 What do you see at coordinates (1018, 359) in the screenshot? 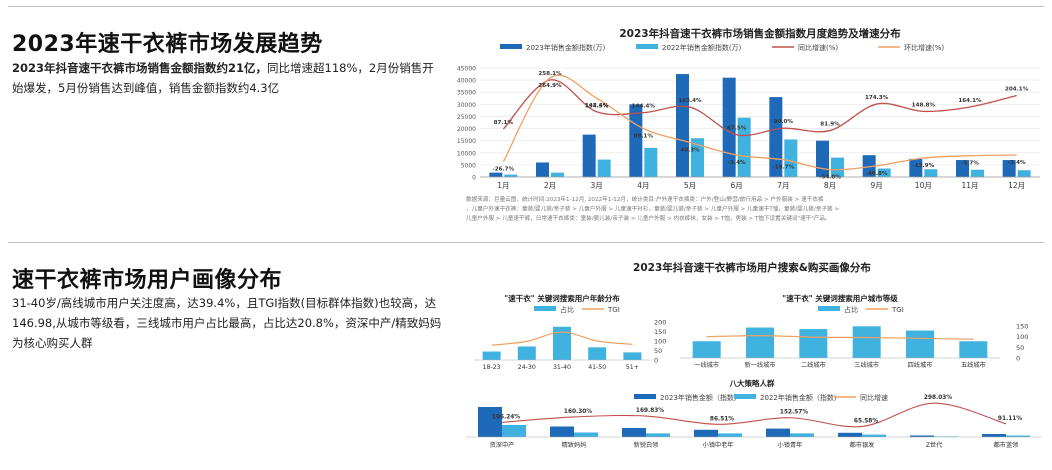
I see `city-ytick: 0` at bounding box center [1018, 359].